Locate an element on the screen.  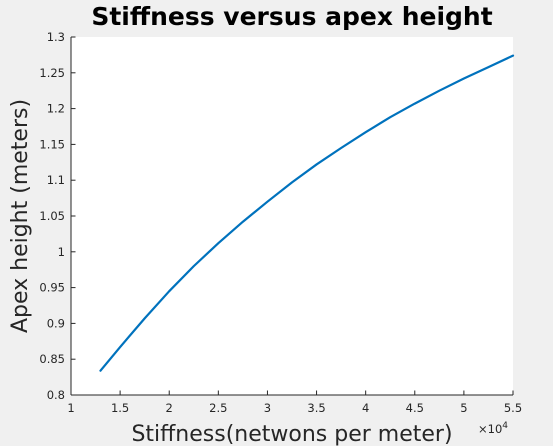
x-axis-multiplier-exponent: 4 is located at coordinates (505, 426).